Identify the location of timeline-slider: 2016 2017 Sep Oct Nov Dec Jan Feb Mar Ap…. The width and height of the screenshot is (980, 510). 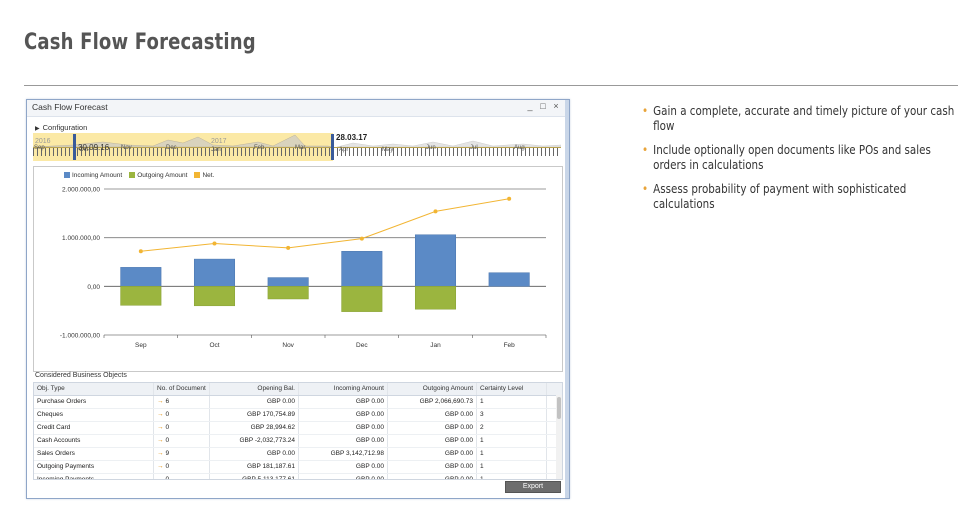
(297, 147).